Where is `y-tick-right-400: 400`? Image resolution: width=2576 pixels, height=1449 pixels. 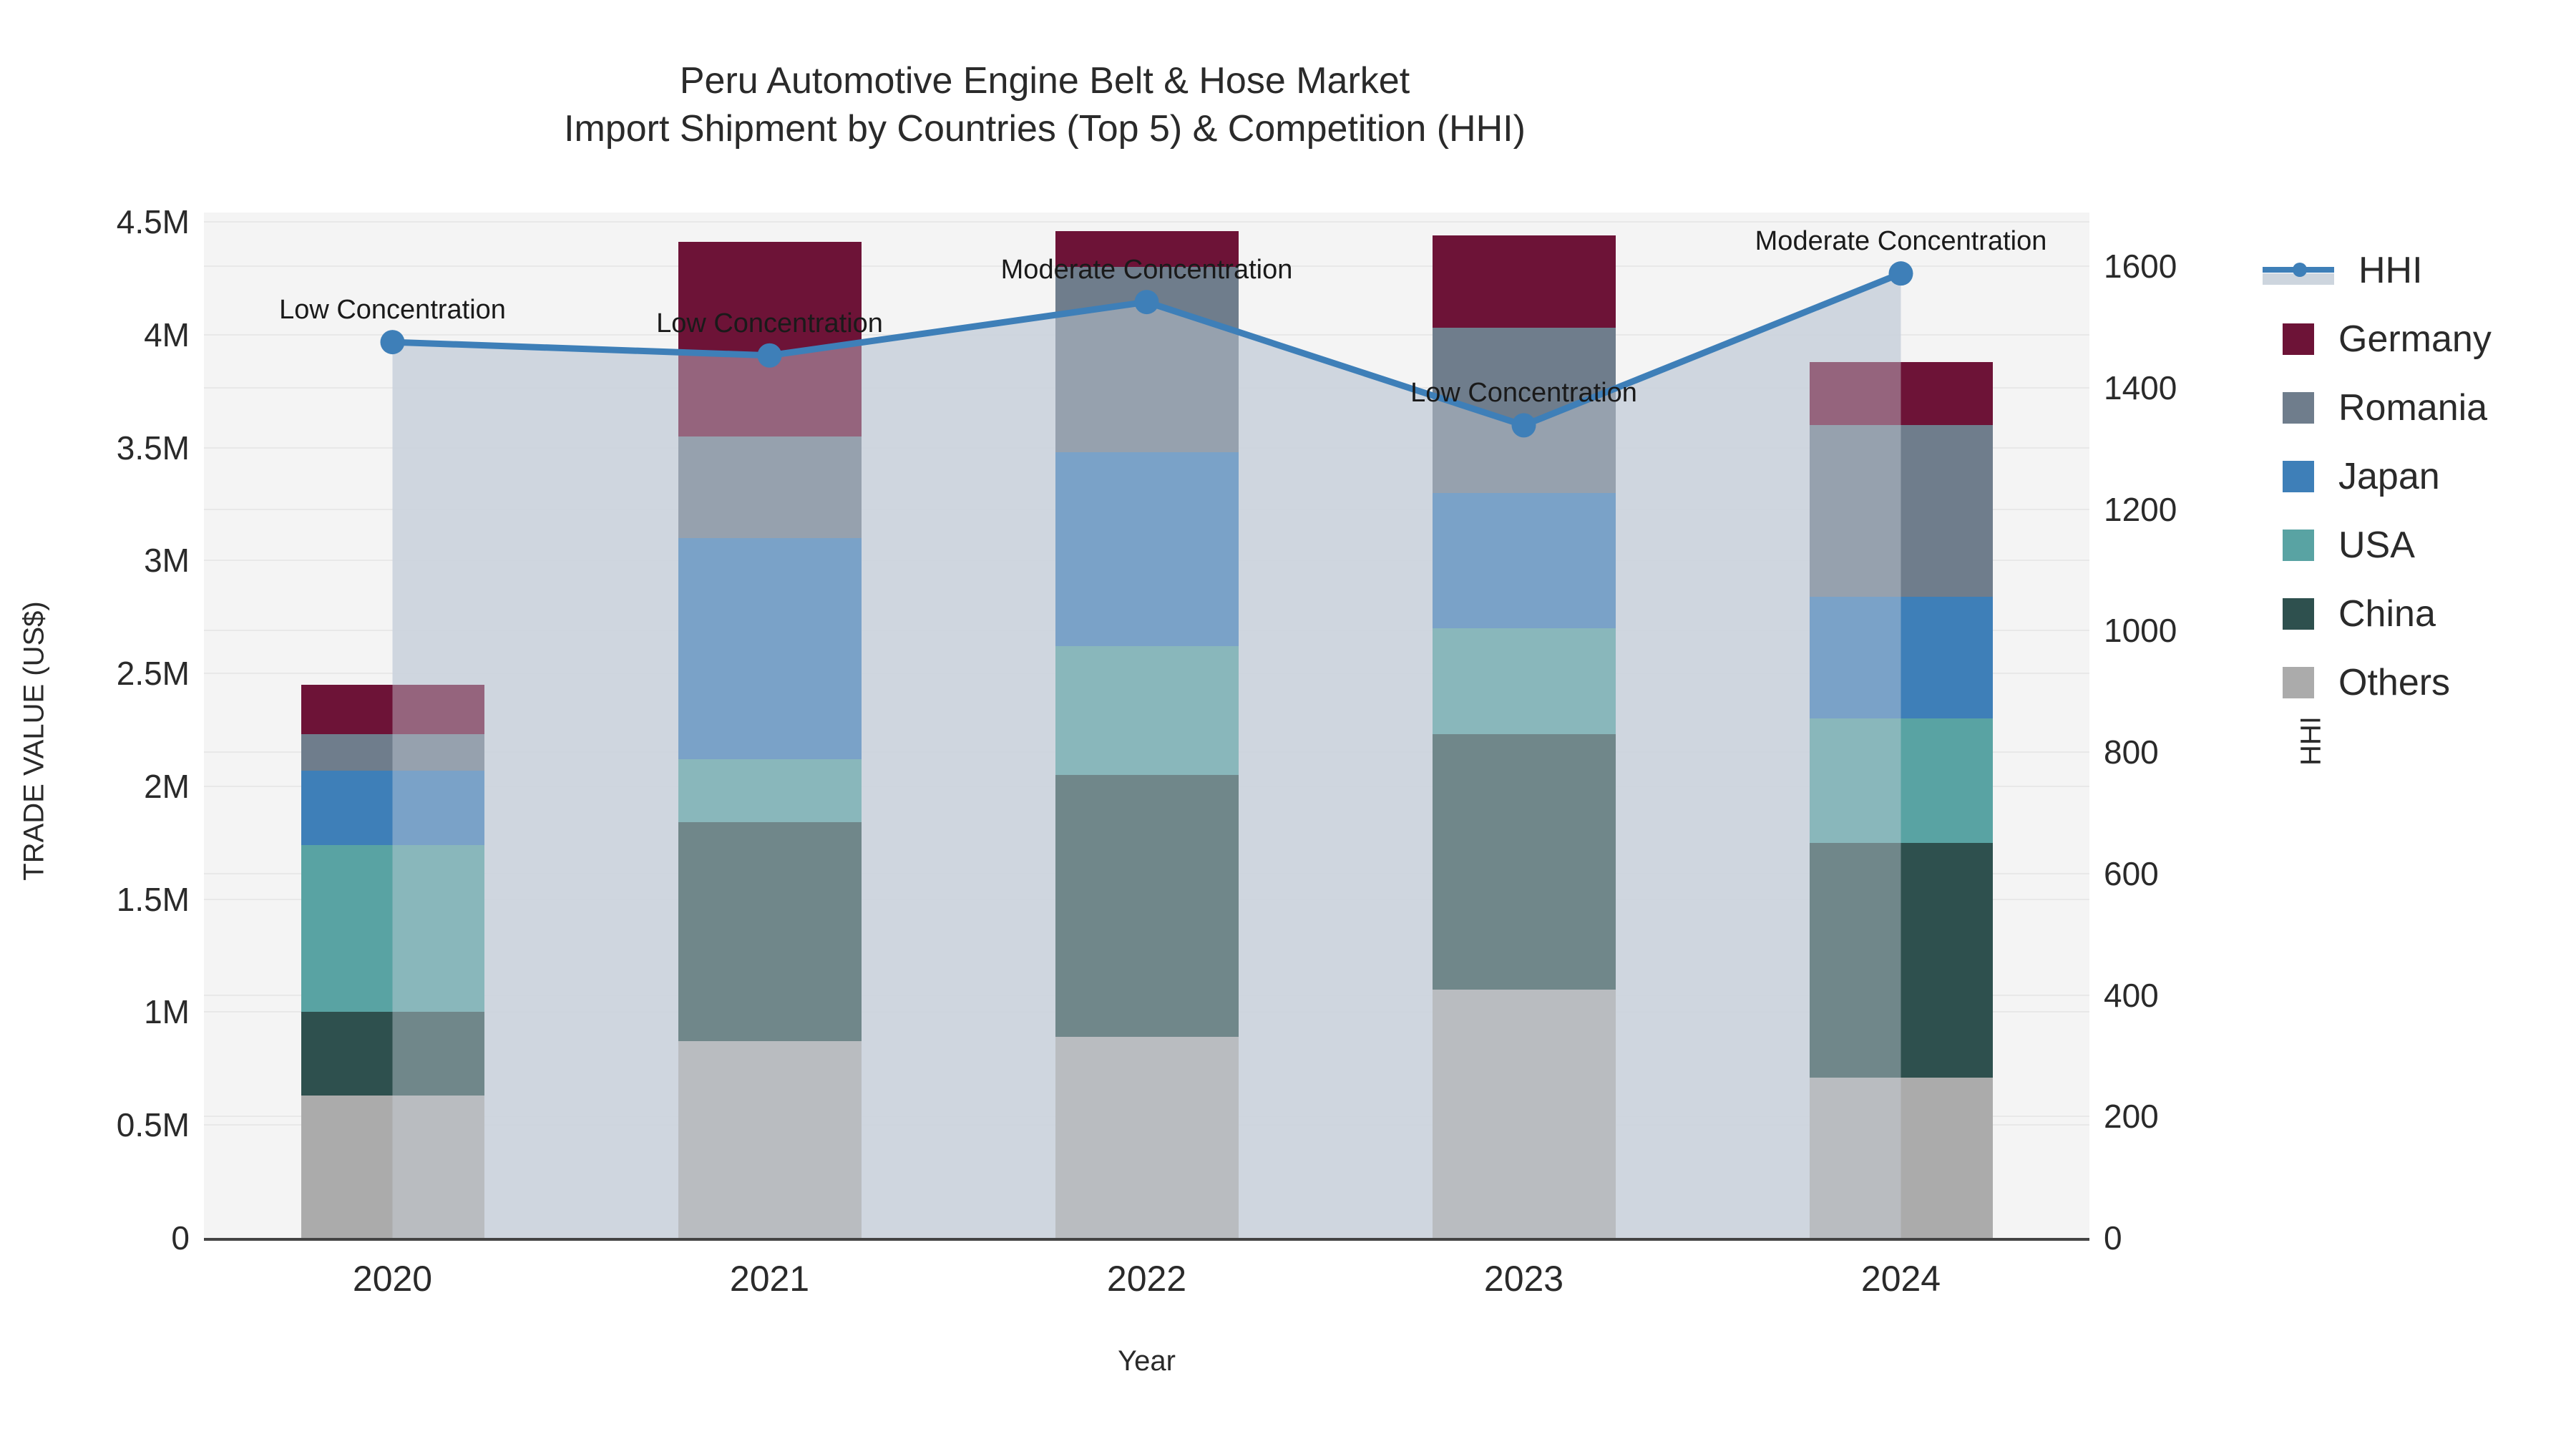
y-tick-right-400: 400 is located at coordinates (2131, 995).